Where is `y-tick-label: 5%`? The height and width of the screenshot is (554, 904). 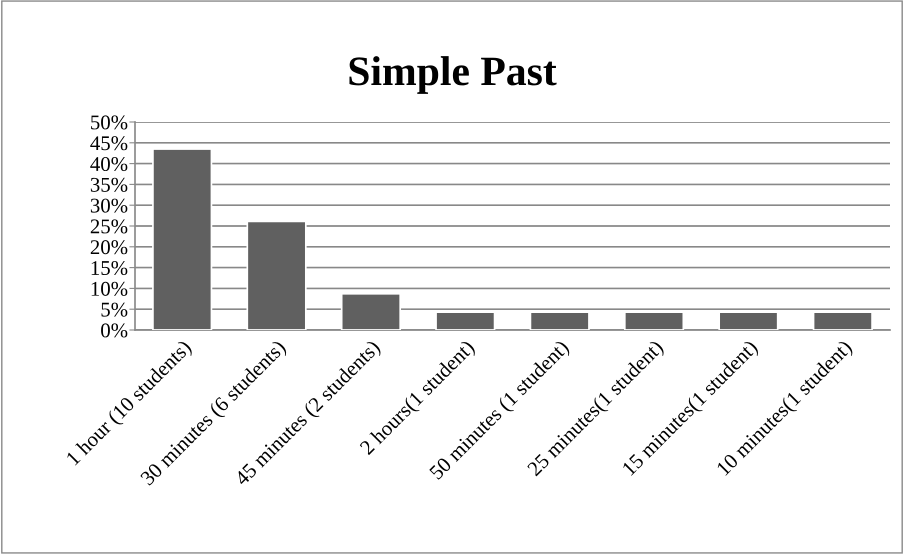 y-tick-label: 5% is located at coordinates (114, 309).